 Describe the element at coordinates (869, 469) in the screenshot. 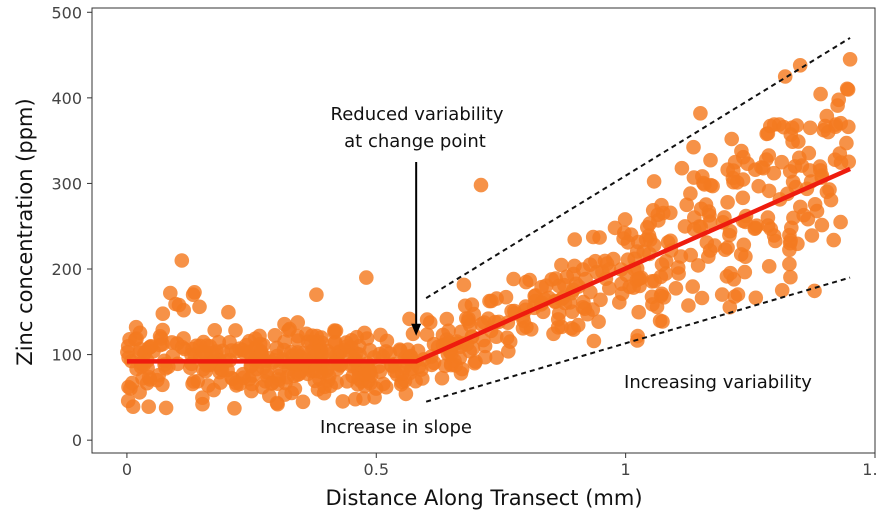

I see `x-tick-label: 1.5` at that location.